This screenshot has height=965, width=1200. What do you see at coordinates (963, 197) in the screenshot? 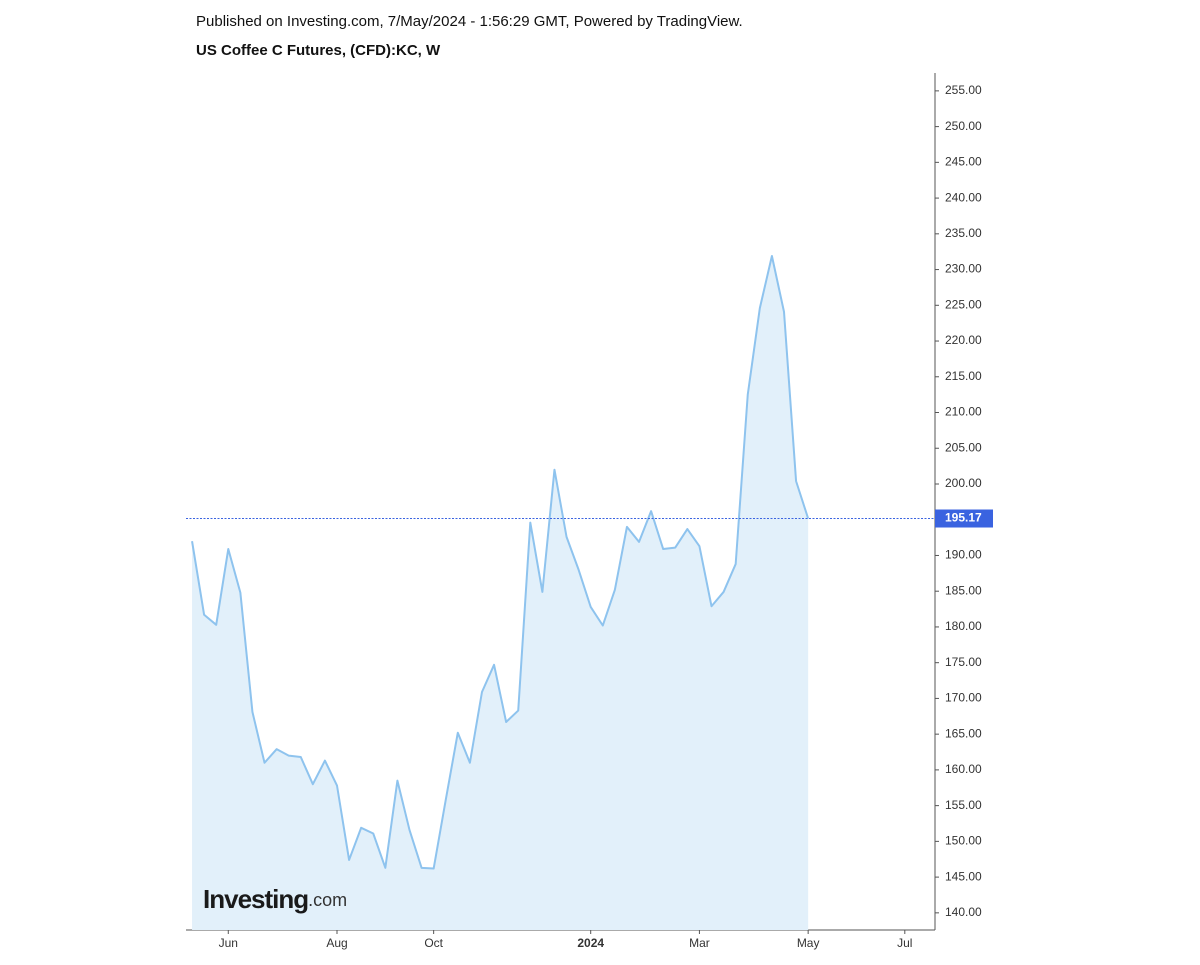
I see `y-tick-label: 240.00` at bounding box center [963, 197].